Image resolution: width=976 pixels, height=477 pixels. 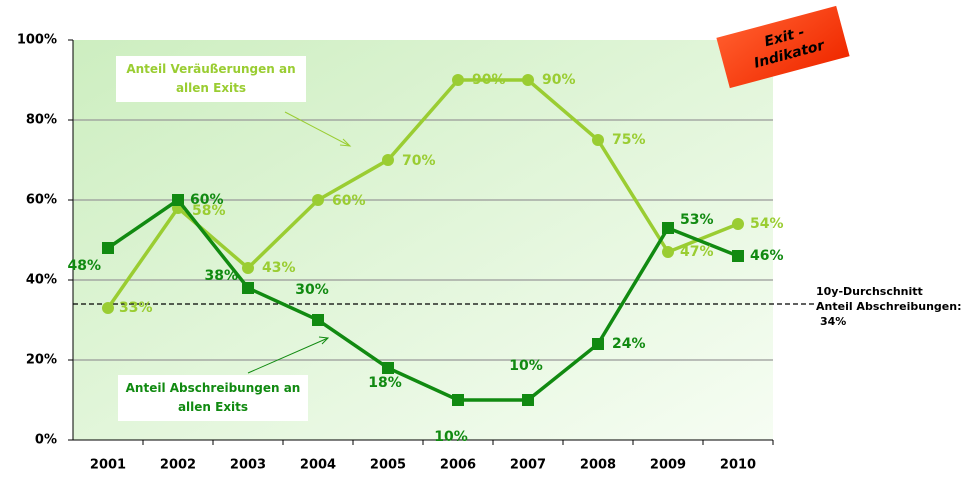 I want to click on x-tick-label: 2003, so click(x=248, y=465).